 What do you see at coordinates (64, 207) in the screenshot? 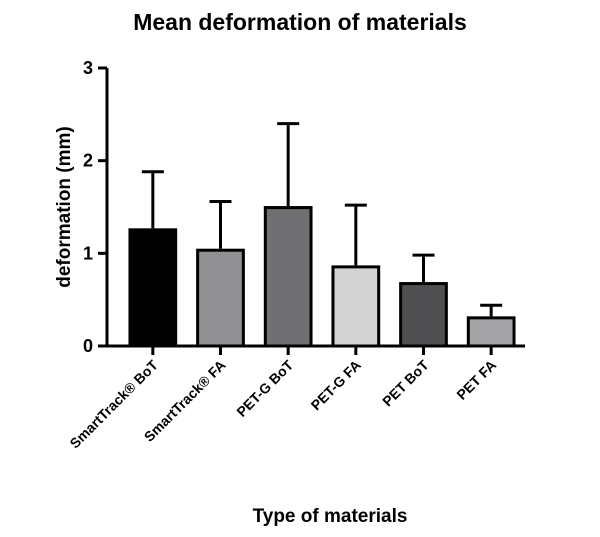
I see `y-axis-title: deformation (mm)` at bounding box center [64, 207].